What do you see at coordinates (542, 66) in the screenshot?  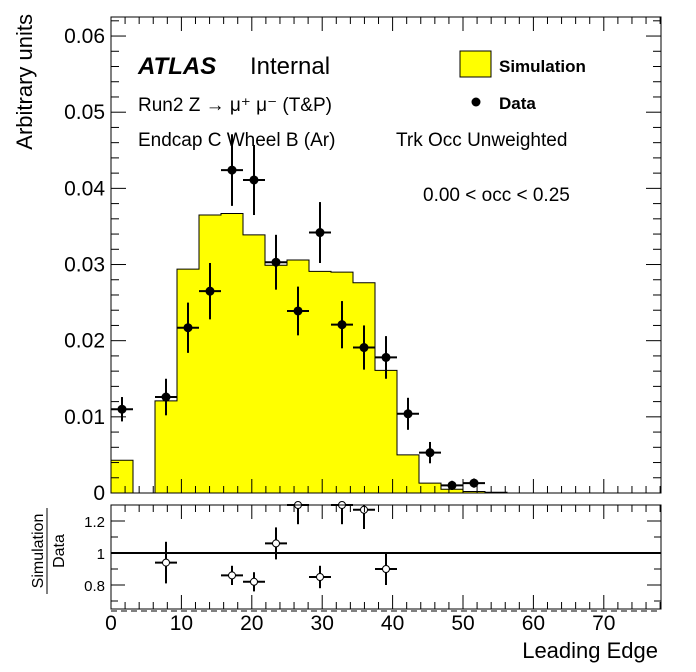 I see `legend-simulation-label: Simulation` at bounding box center [542, 66].